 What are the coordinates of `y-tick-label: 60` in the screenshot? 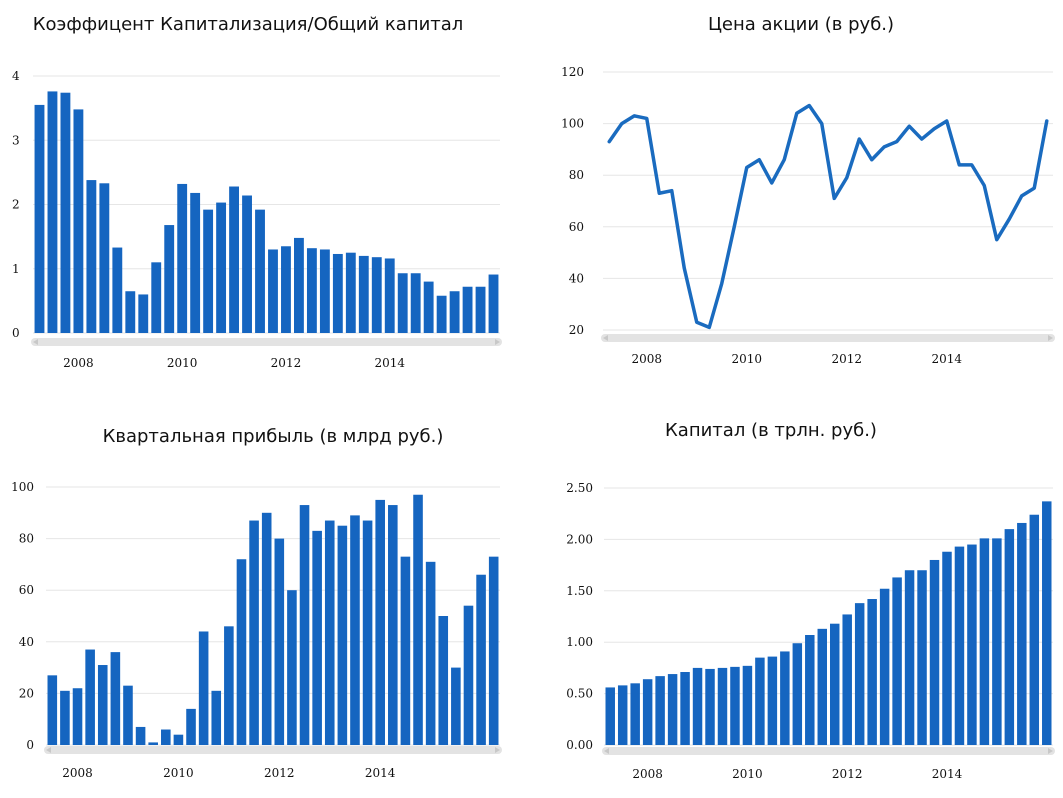 It's located at (576, 227).